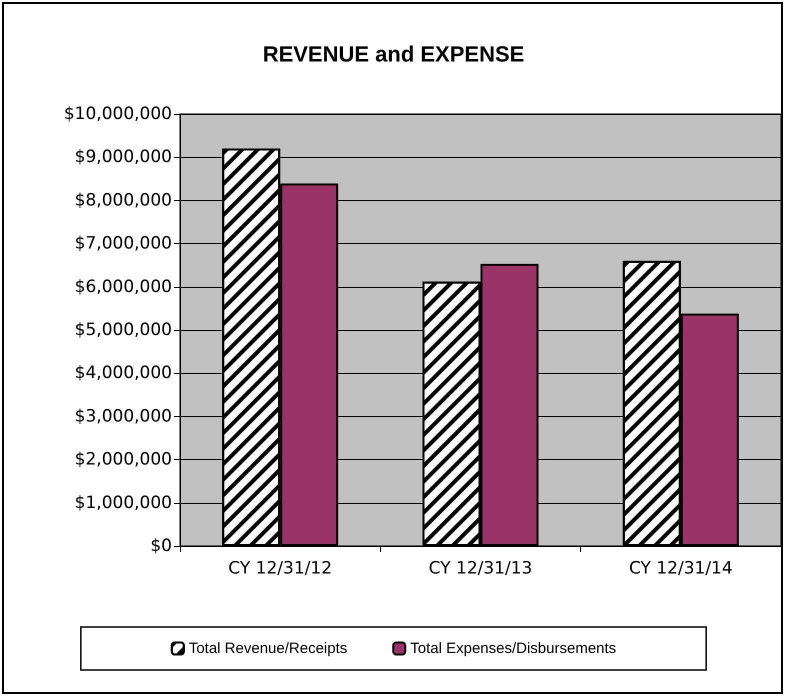 This screenshot has height=698, width=787. Describe the element at coordinates (123, 502) in the screenshot. I see `y-tick-label: $1,000,000` at that location.